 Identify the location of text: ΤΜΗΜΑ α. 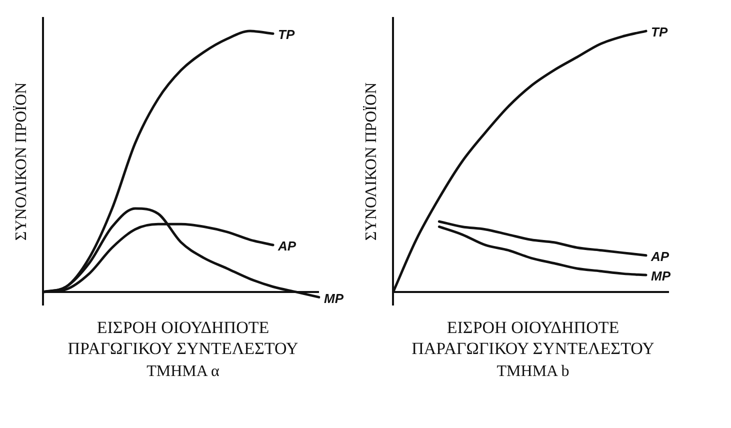
(183, 372).